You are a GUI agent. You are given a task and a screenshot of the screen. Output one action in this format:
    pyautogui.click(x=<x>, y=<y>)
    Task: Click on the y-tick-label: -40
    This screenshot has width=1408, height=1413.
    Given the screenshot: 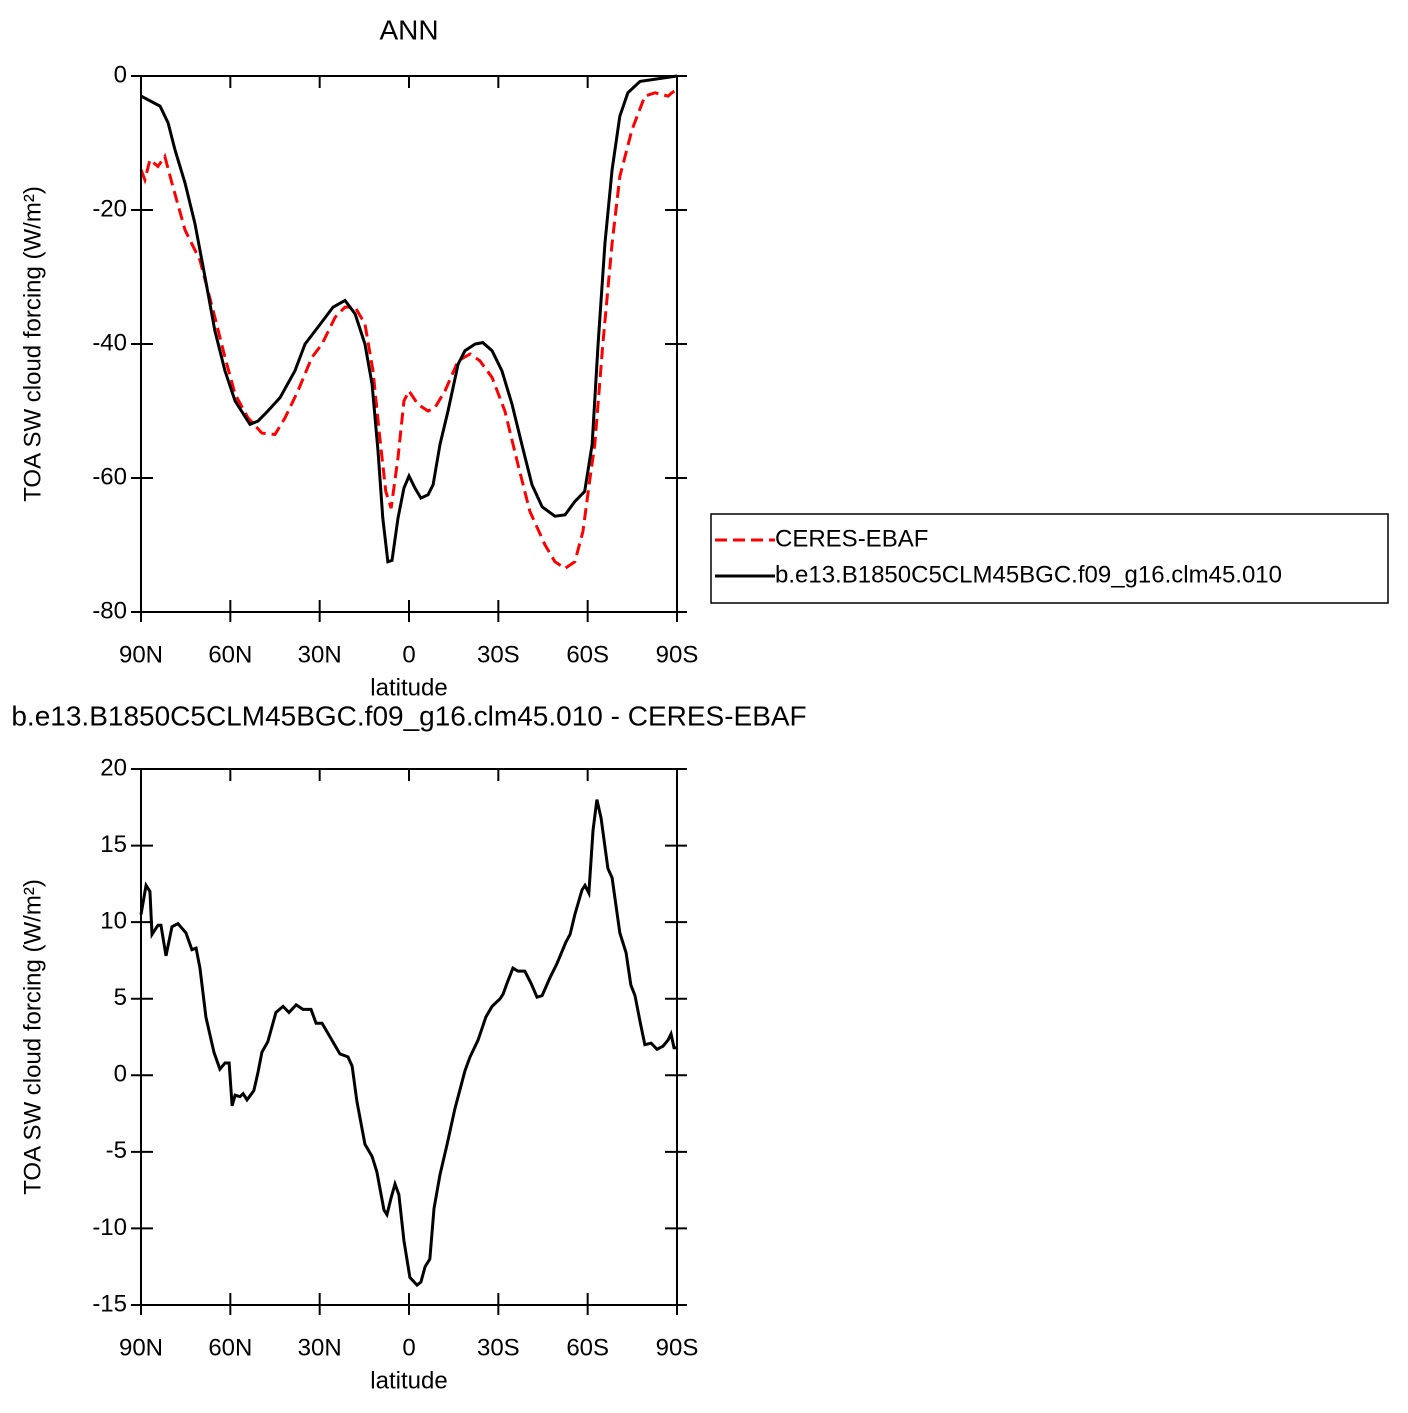 What is the action you would take?
    pyautogui.click(x=109, y=342)
    